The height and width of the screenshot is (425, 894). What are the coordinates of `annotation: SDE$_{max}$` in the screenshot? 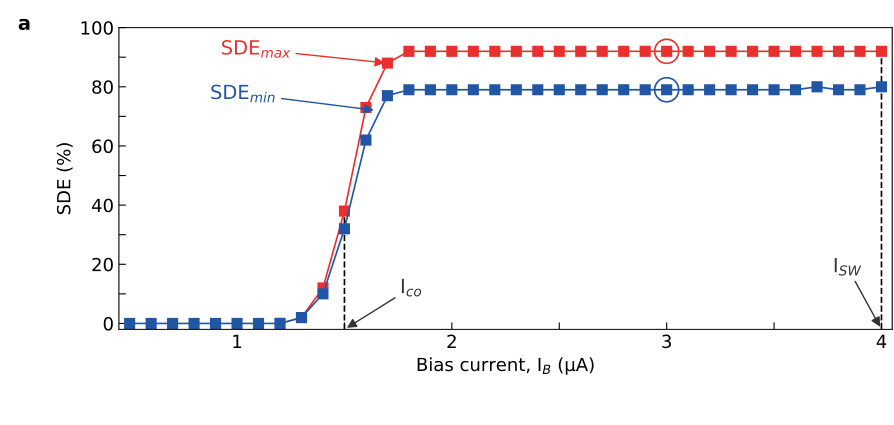 It's located at (256, 49).